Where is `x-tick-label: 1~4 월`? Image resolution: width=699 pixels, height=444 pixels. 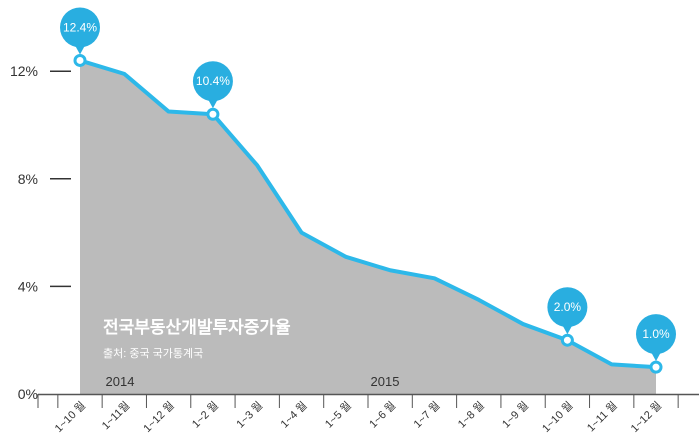
x-tick-label: 1~4 월 is located at coordinates (294, 415).